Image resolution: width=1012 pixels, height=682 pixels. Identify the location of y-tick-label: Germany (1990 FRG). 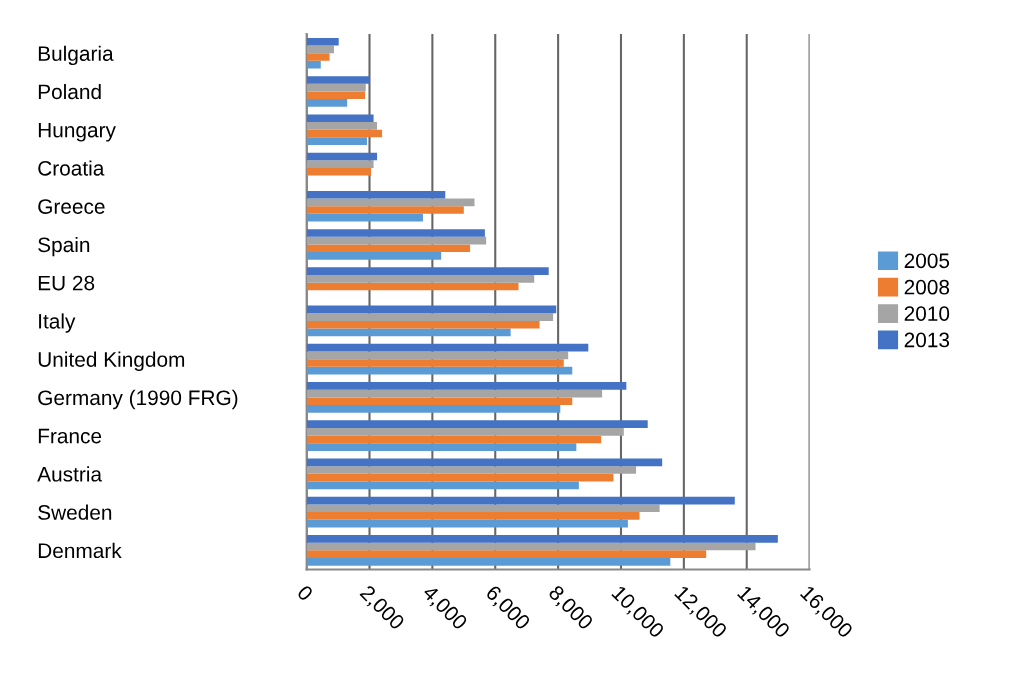
(138, 399).